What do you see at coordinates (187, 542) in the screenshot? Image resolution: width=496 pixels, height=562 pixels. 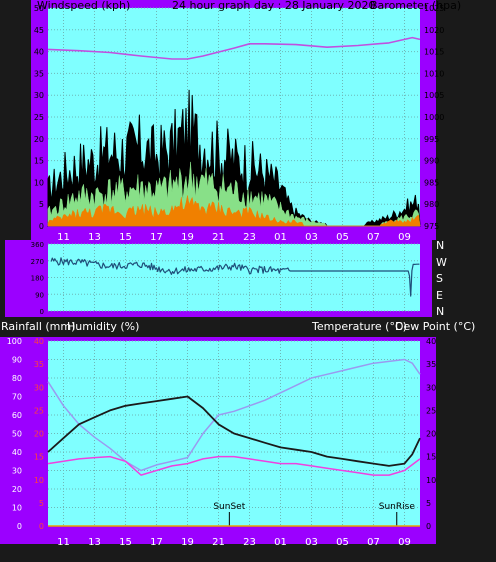 I see `temp-x-tick-label: 19` at bounding box center [187, 542].